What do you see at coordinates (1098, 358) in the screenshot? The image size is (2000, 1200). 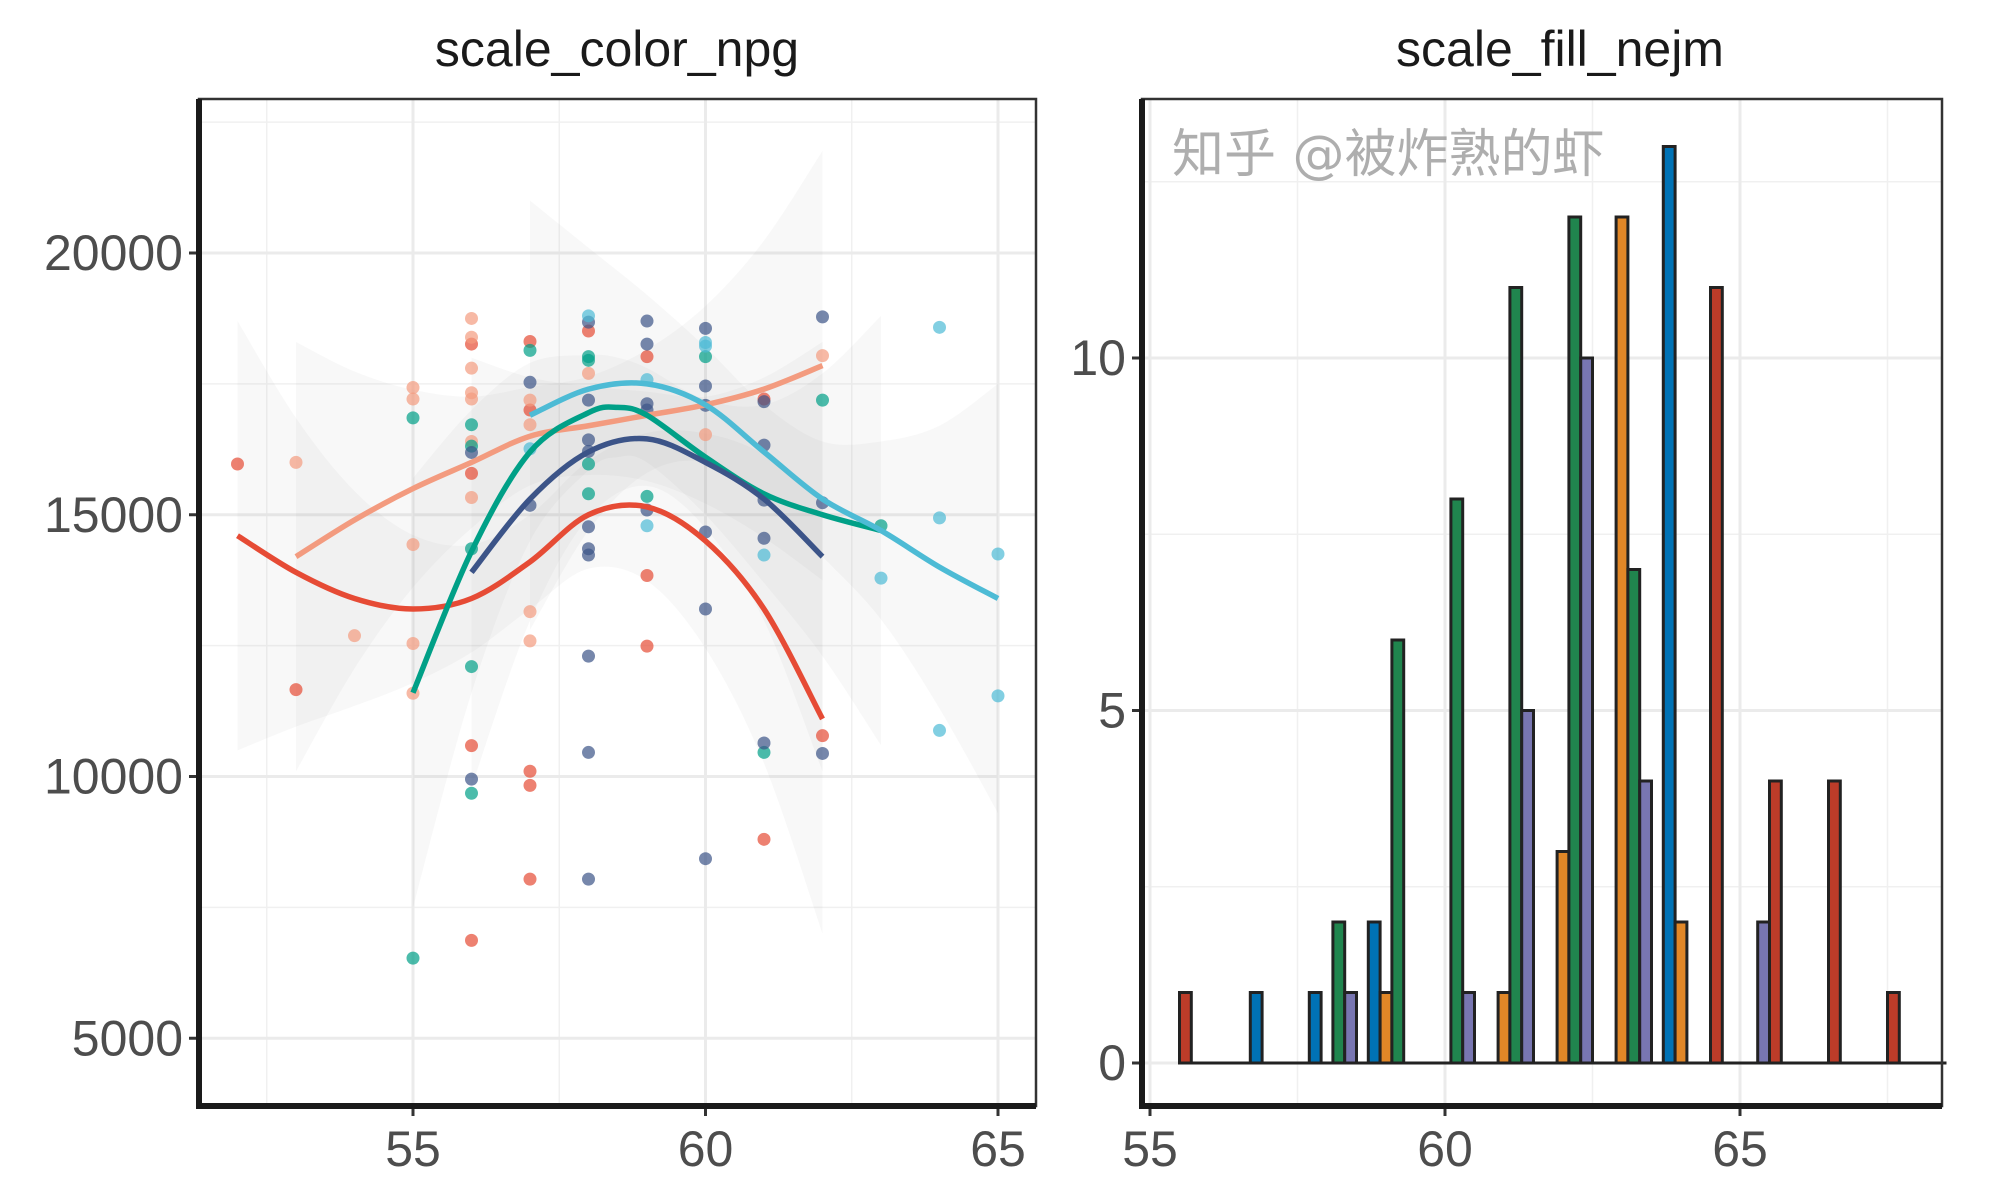 I see `y-tick-label: 10` at bounding box center [1098, 358].